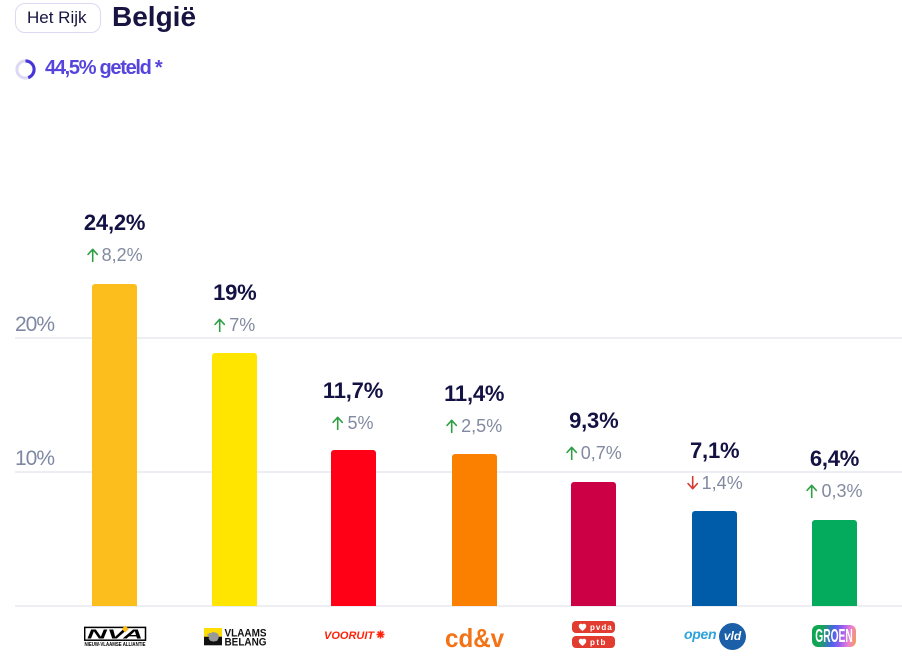 This screenshot has width=902, height=672. What do you see at coordinates (246, 633) in the screenshot?
I see `svg-text: VLAAMS` at bounding box center [246, 633].